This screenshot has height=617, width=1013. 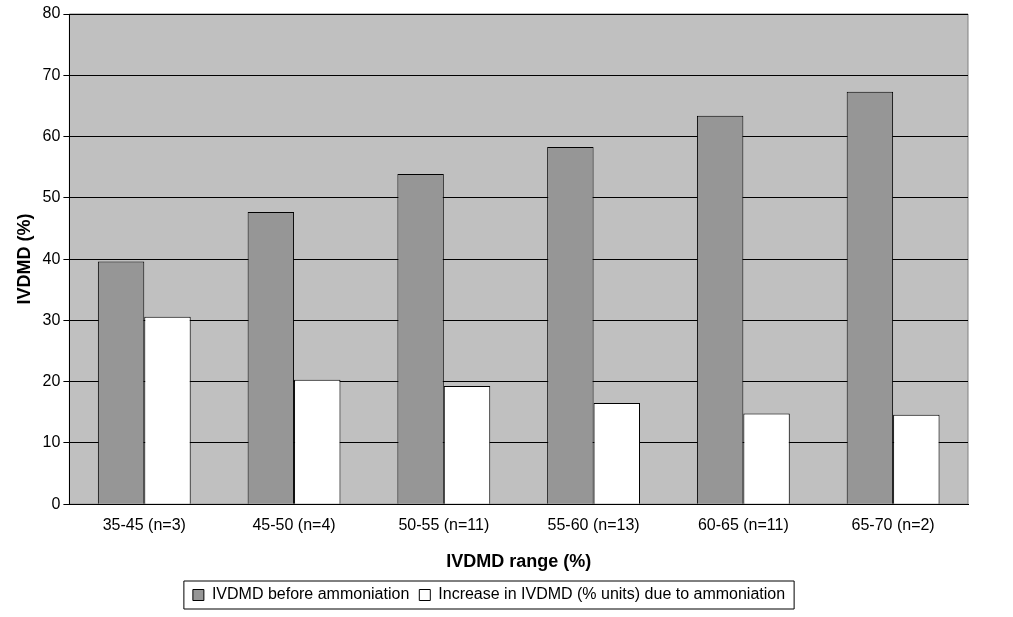 I want to click on x-axis-title: IVDMD range (%), so click(x=519, y=561).